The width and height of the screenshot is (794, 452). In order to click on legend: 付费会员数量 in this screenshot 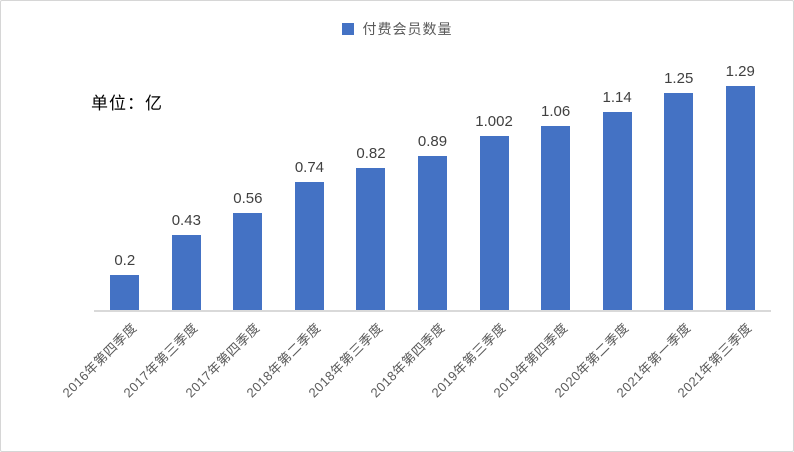, I will do `click(397, 29)`.